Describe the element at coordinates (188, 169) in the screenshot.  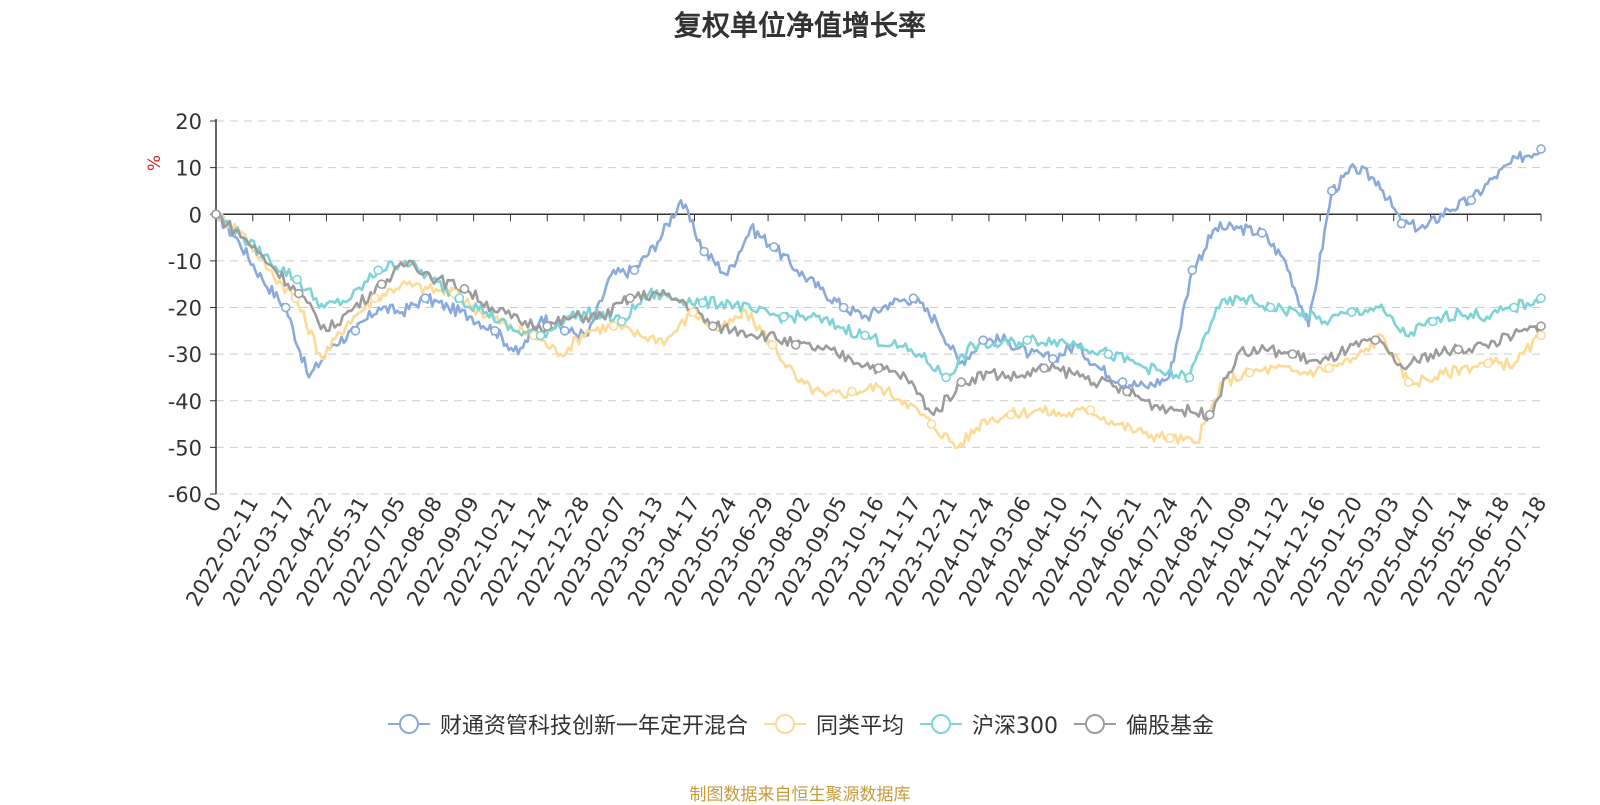
I see `y-tick-label: 10` at that location.